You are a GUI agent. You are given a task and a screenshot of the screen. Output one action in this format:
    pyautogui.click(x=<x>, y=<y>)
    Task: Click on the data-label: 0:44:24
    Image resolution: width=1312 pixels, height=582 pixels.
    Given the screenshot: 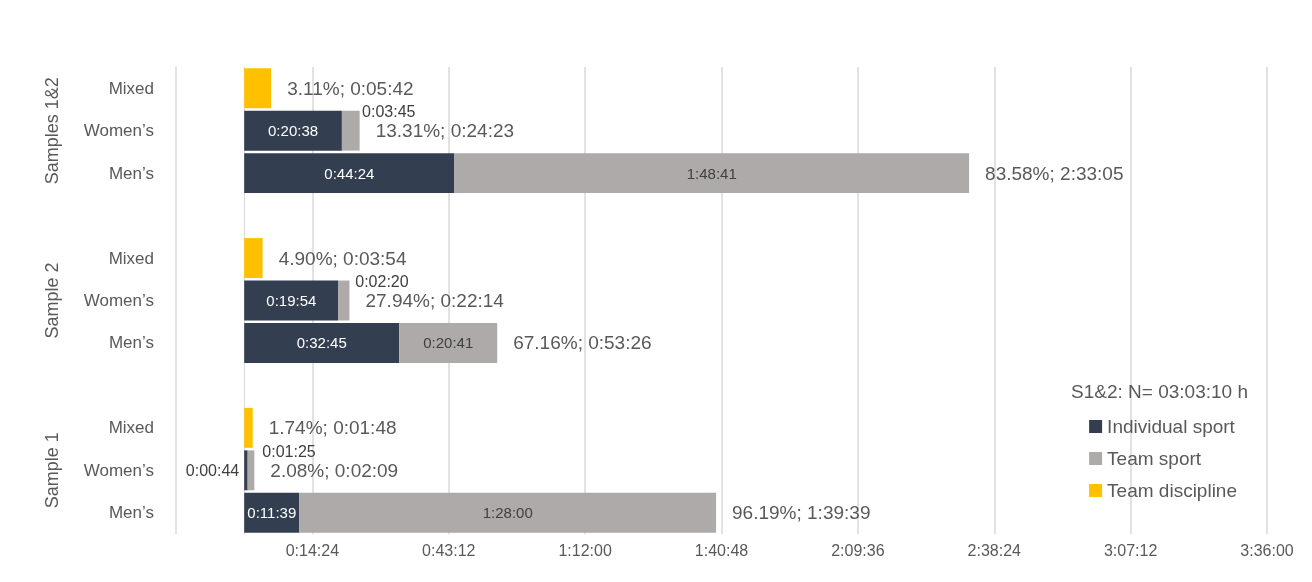 What is the action you would take?
    pyautogui.click(x=349, y=173)
    